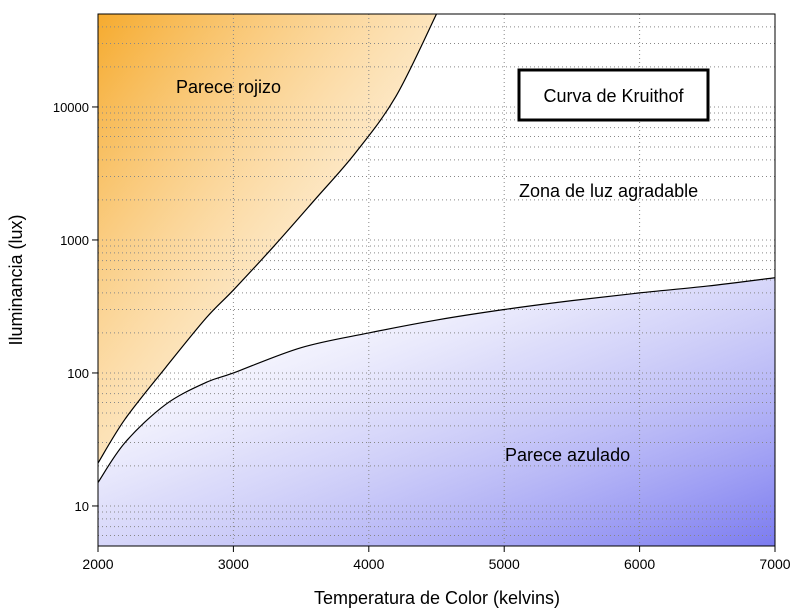  I want to click on y-tick-label: 1000, so click(74, 240).